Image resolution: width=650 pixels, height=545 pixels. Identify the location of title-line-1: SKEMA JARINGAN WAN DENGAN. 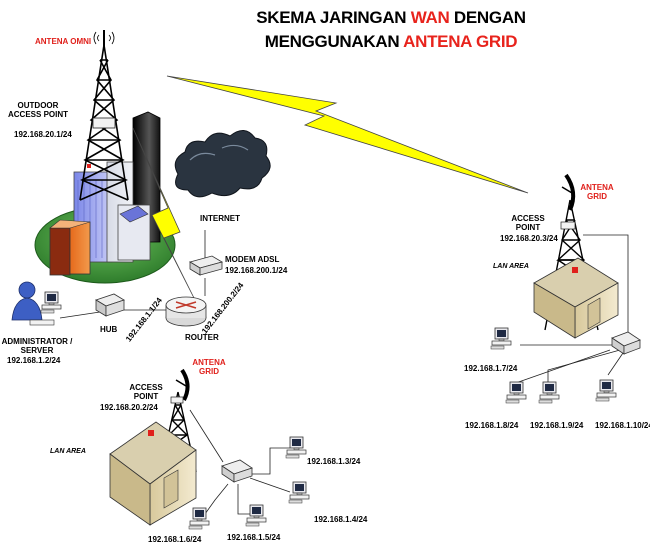
(391, 17).